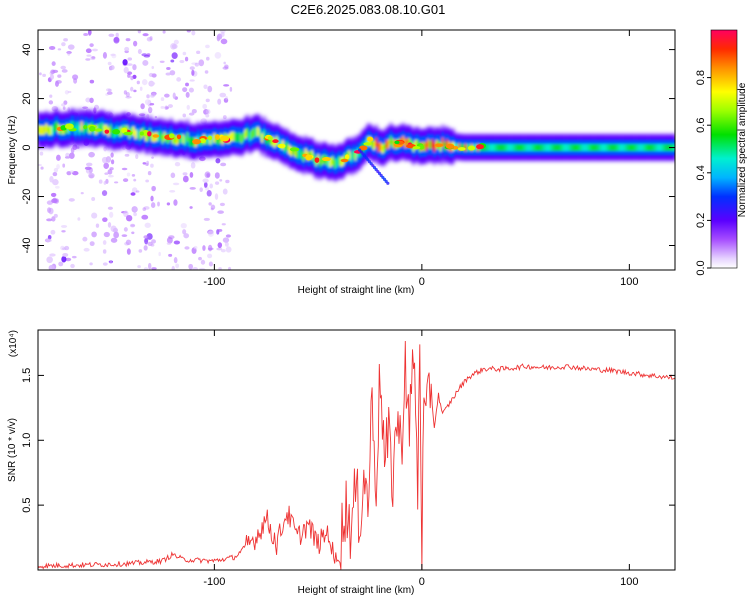 The height and width of the screenshot is (600, 750). What do you see at coordinates (742, 149) in the screenshot?
I see `colorbar-label: Normalized spectral amplitude` at bounding box center [742, 149].